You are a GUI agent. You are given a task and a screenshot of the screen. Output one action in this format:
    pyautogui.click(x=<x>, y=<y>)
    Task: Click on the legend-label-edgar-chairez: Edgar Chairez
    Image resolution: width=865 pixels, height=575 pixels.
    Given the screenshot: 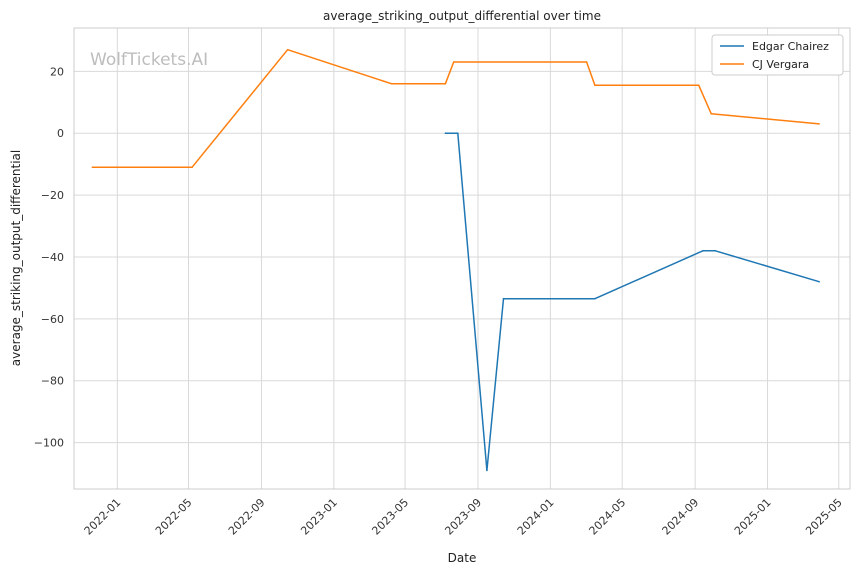 What is the action you would take?
    pyautogui.click(x=790, y=46)
    